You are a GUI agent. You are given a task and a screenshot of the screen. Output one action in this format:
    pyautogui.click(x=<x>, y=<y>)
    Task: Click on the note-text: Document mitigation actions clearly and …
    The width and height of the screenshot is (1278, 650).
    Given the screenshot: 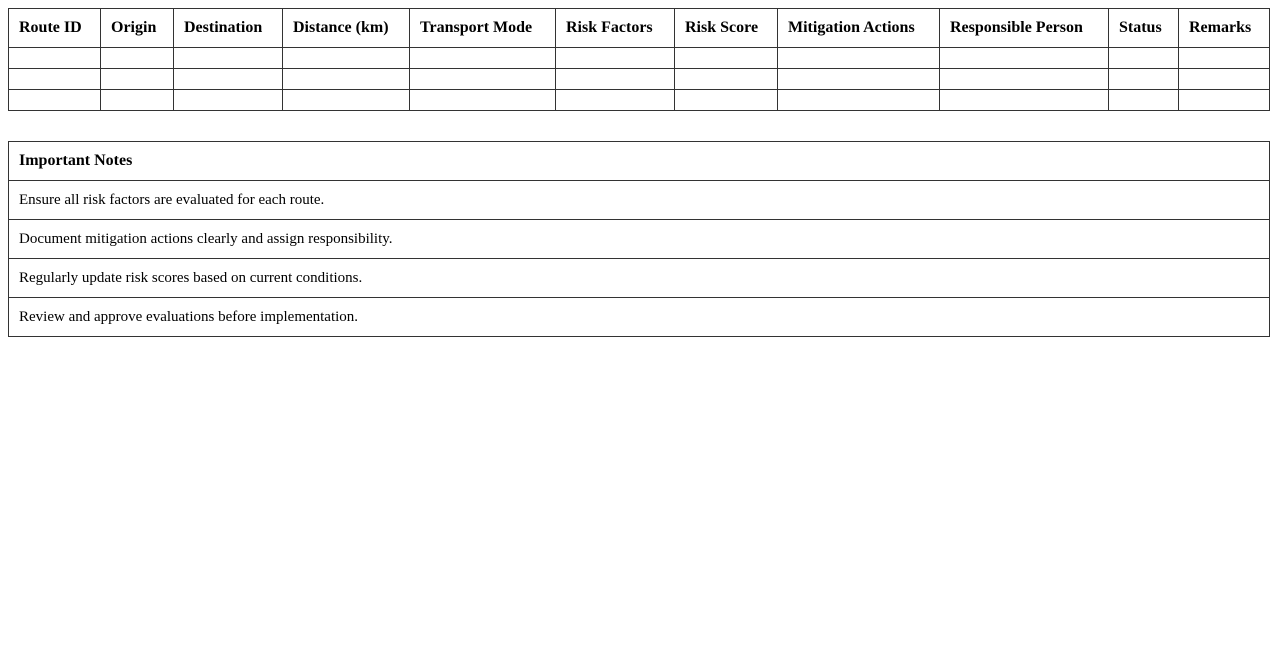 What is the action you would take?
    pyautogui.click(x=639, y=239)
    